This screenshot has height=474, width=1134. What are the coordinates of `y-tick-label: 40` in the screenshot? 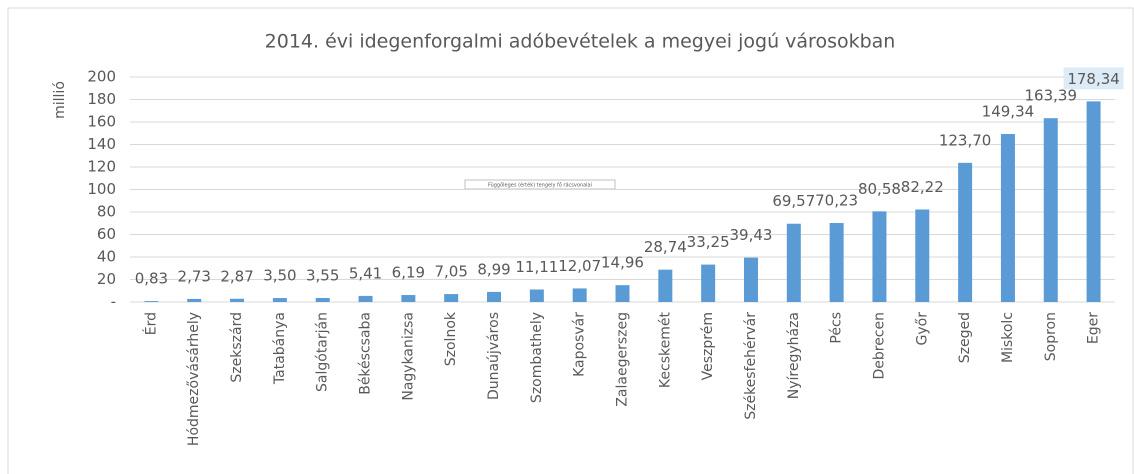 It's located at (106, 257).